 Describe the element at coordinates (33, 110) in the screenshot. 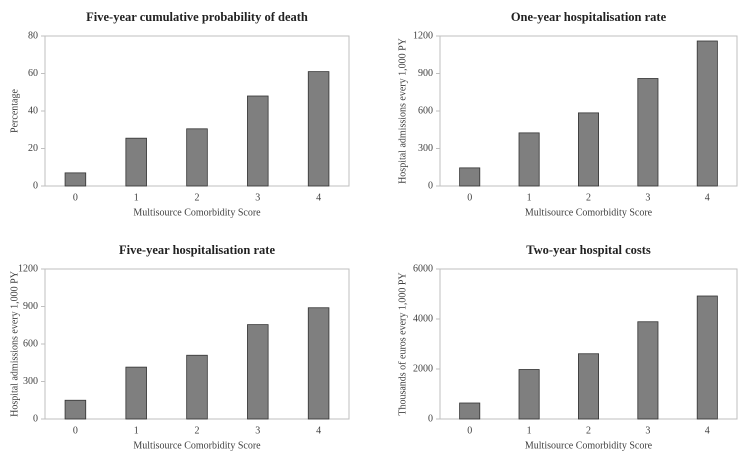

I see `y-tick-label: 40` at that location.